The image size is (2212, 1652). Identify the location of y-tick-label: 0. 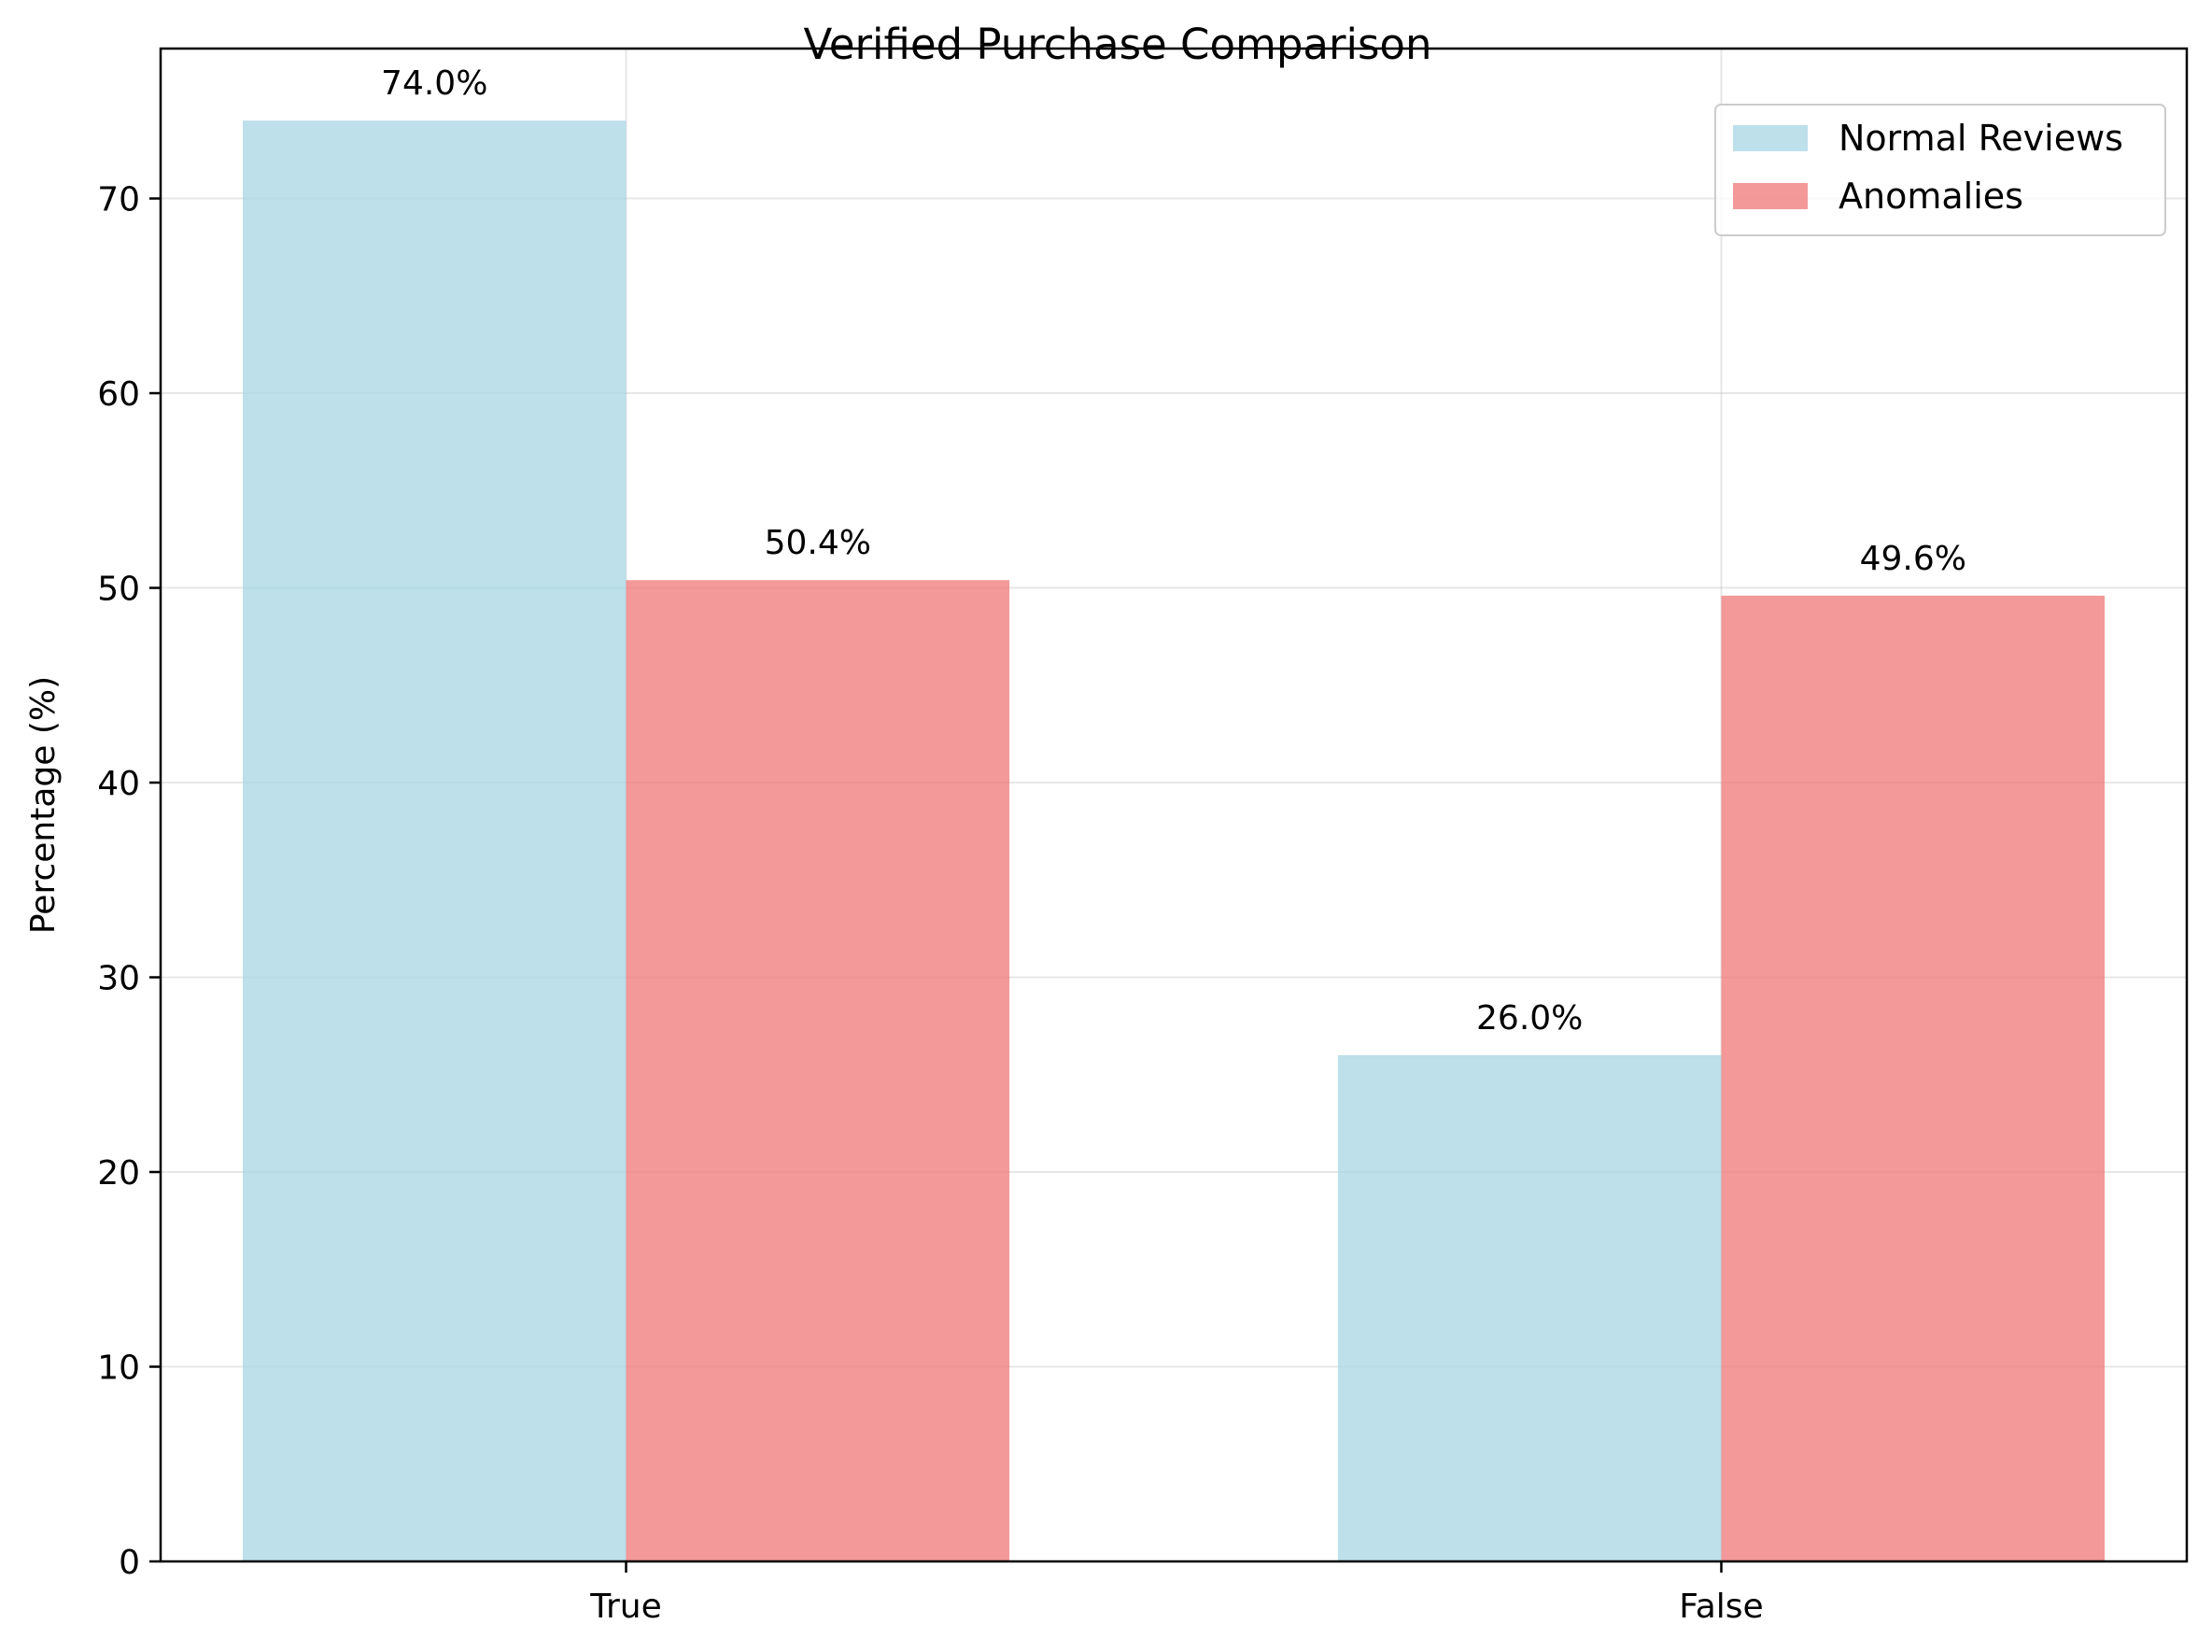
(129, 1563).